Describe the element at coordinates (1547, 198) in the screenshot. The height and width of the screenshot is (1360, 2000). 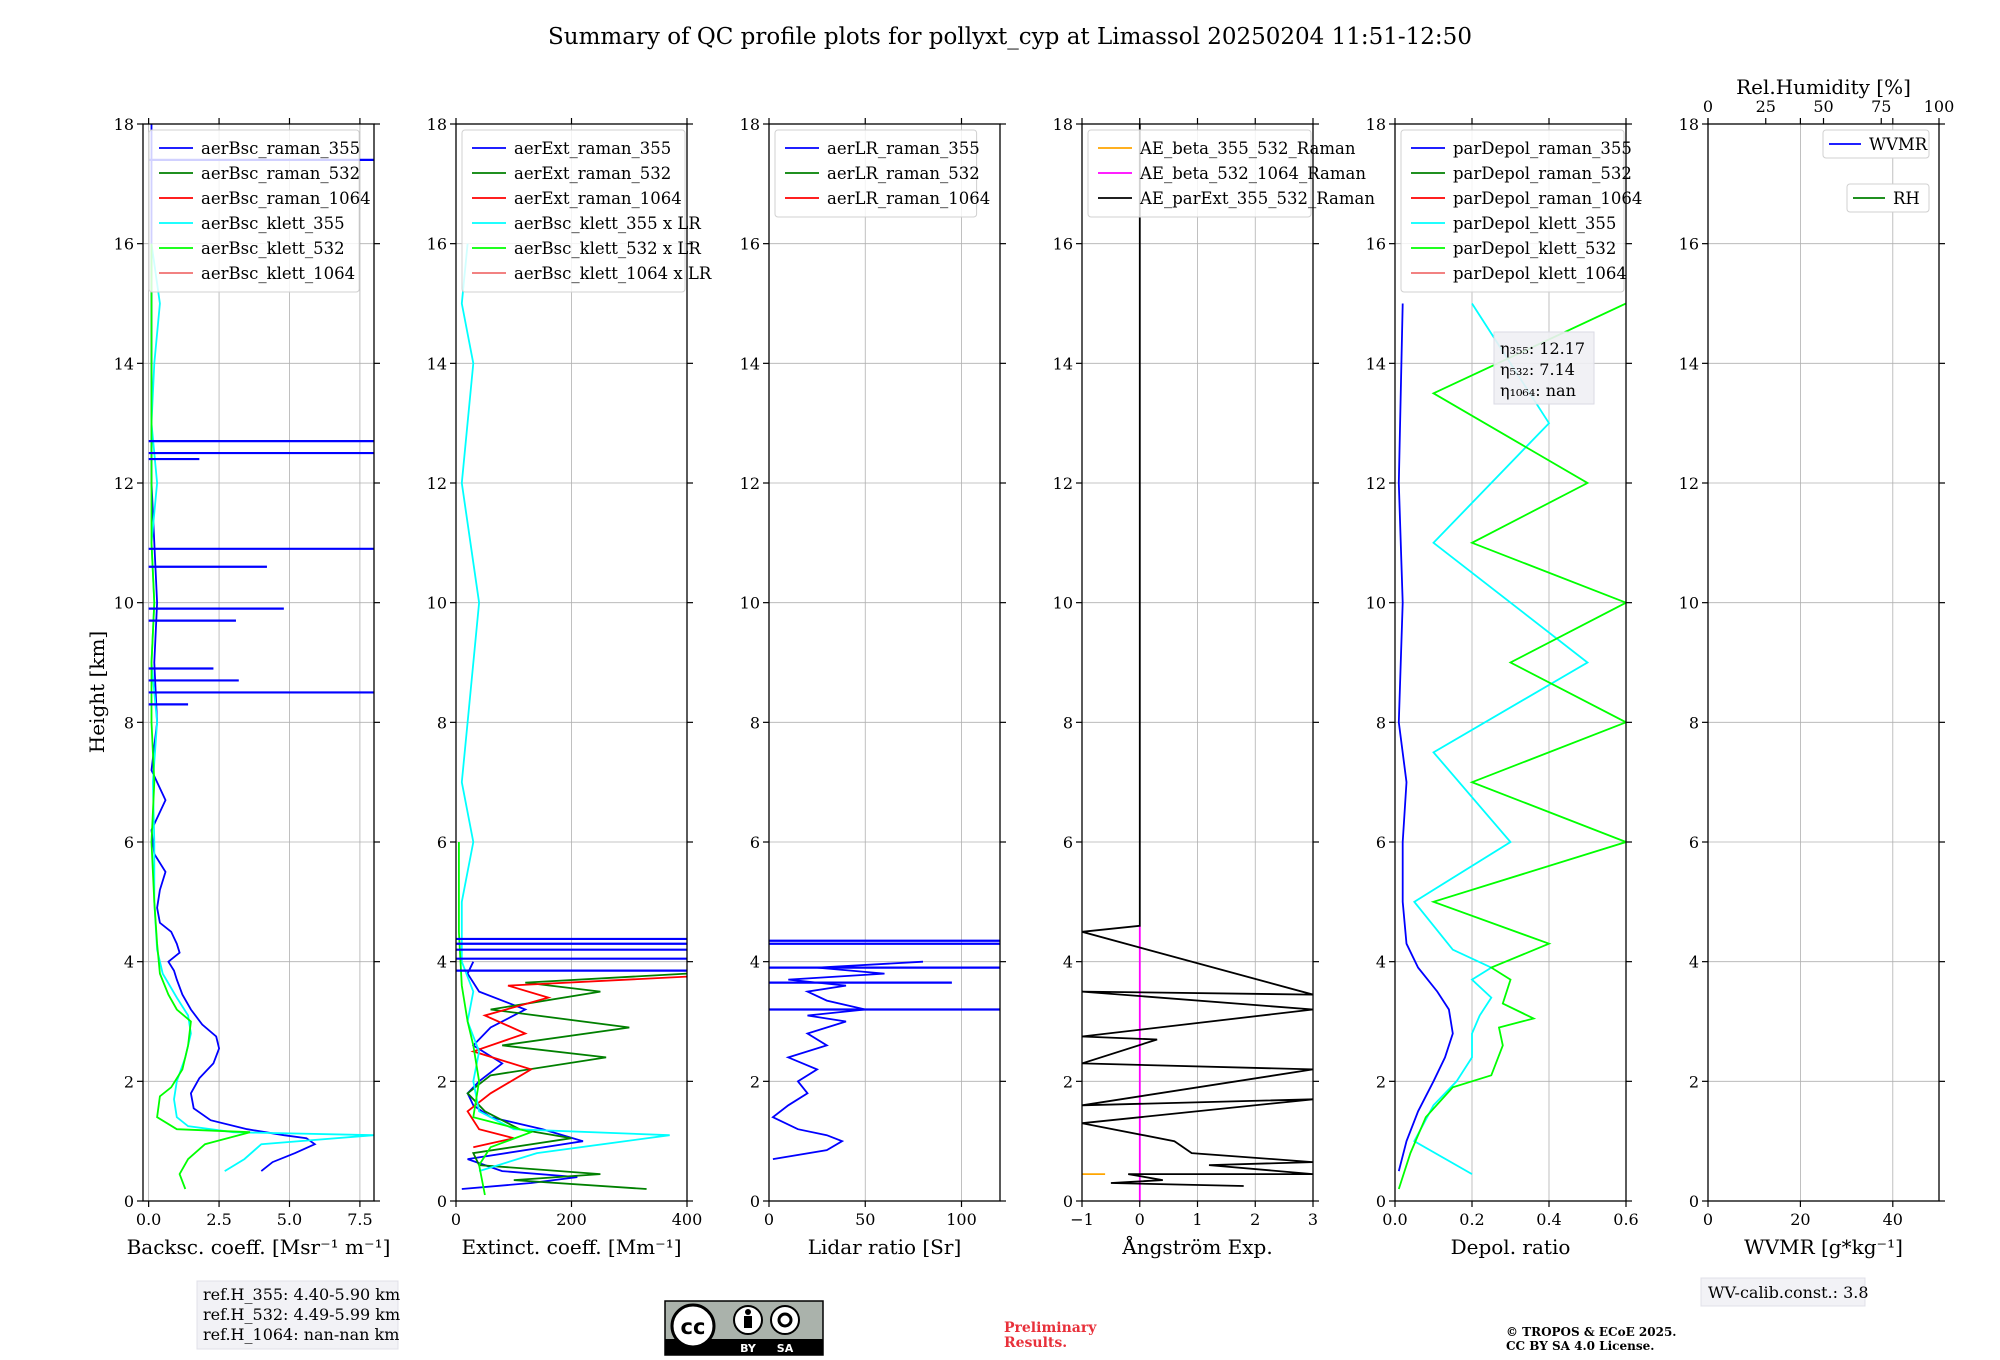
I see `legend-entry: parDepol_raman_1064` at that location.